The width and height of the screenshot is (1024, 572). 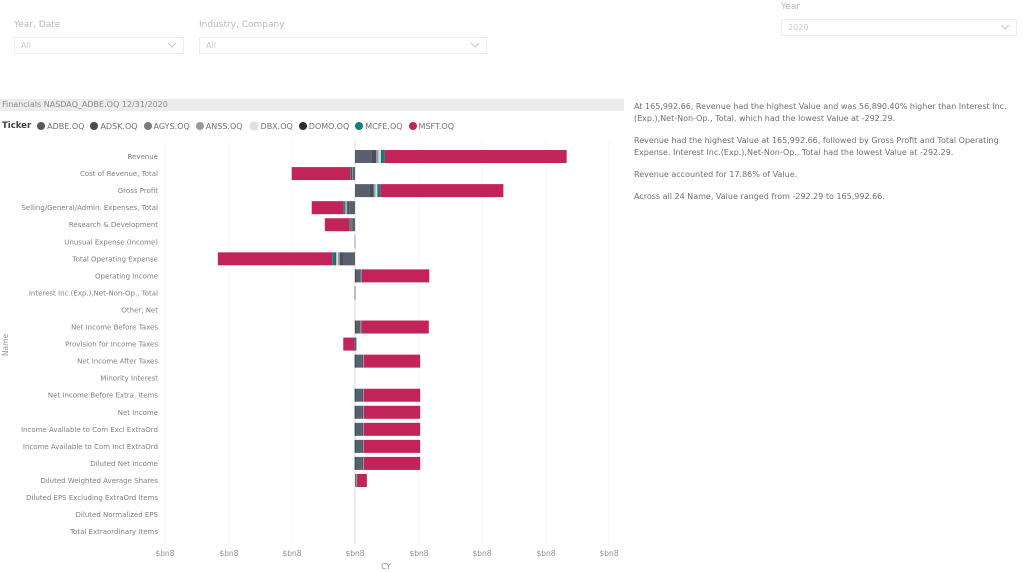 What do you see at coordinates (899, 27) in the screenshot?
I see `year-dropdown: 2020` at bounding box center [899, 27].